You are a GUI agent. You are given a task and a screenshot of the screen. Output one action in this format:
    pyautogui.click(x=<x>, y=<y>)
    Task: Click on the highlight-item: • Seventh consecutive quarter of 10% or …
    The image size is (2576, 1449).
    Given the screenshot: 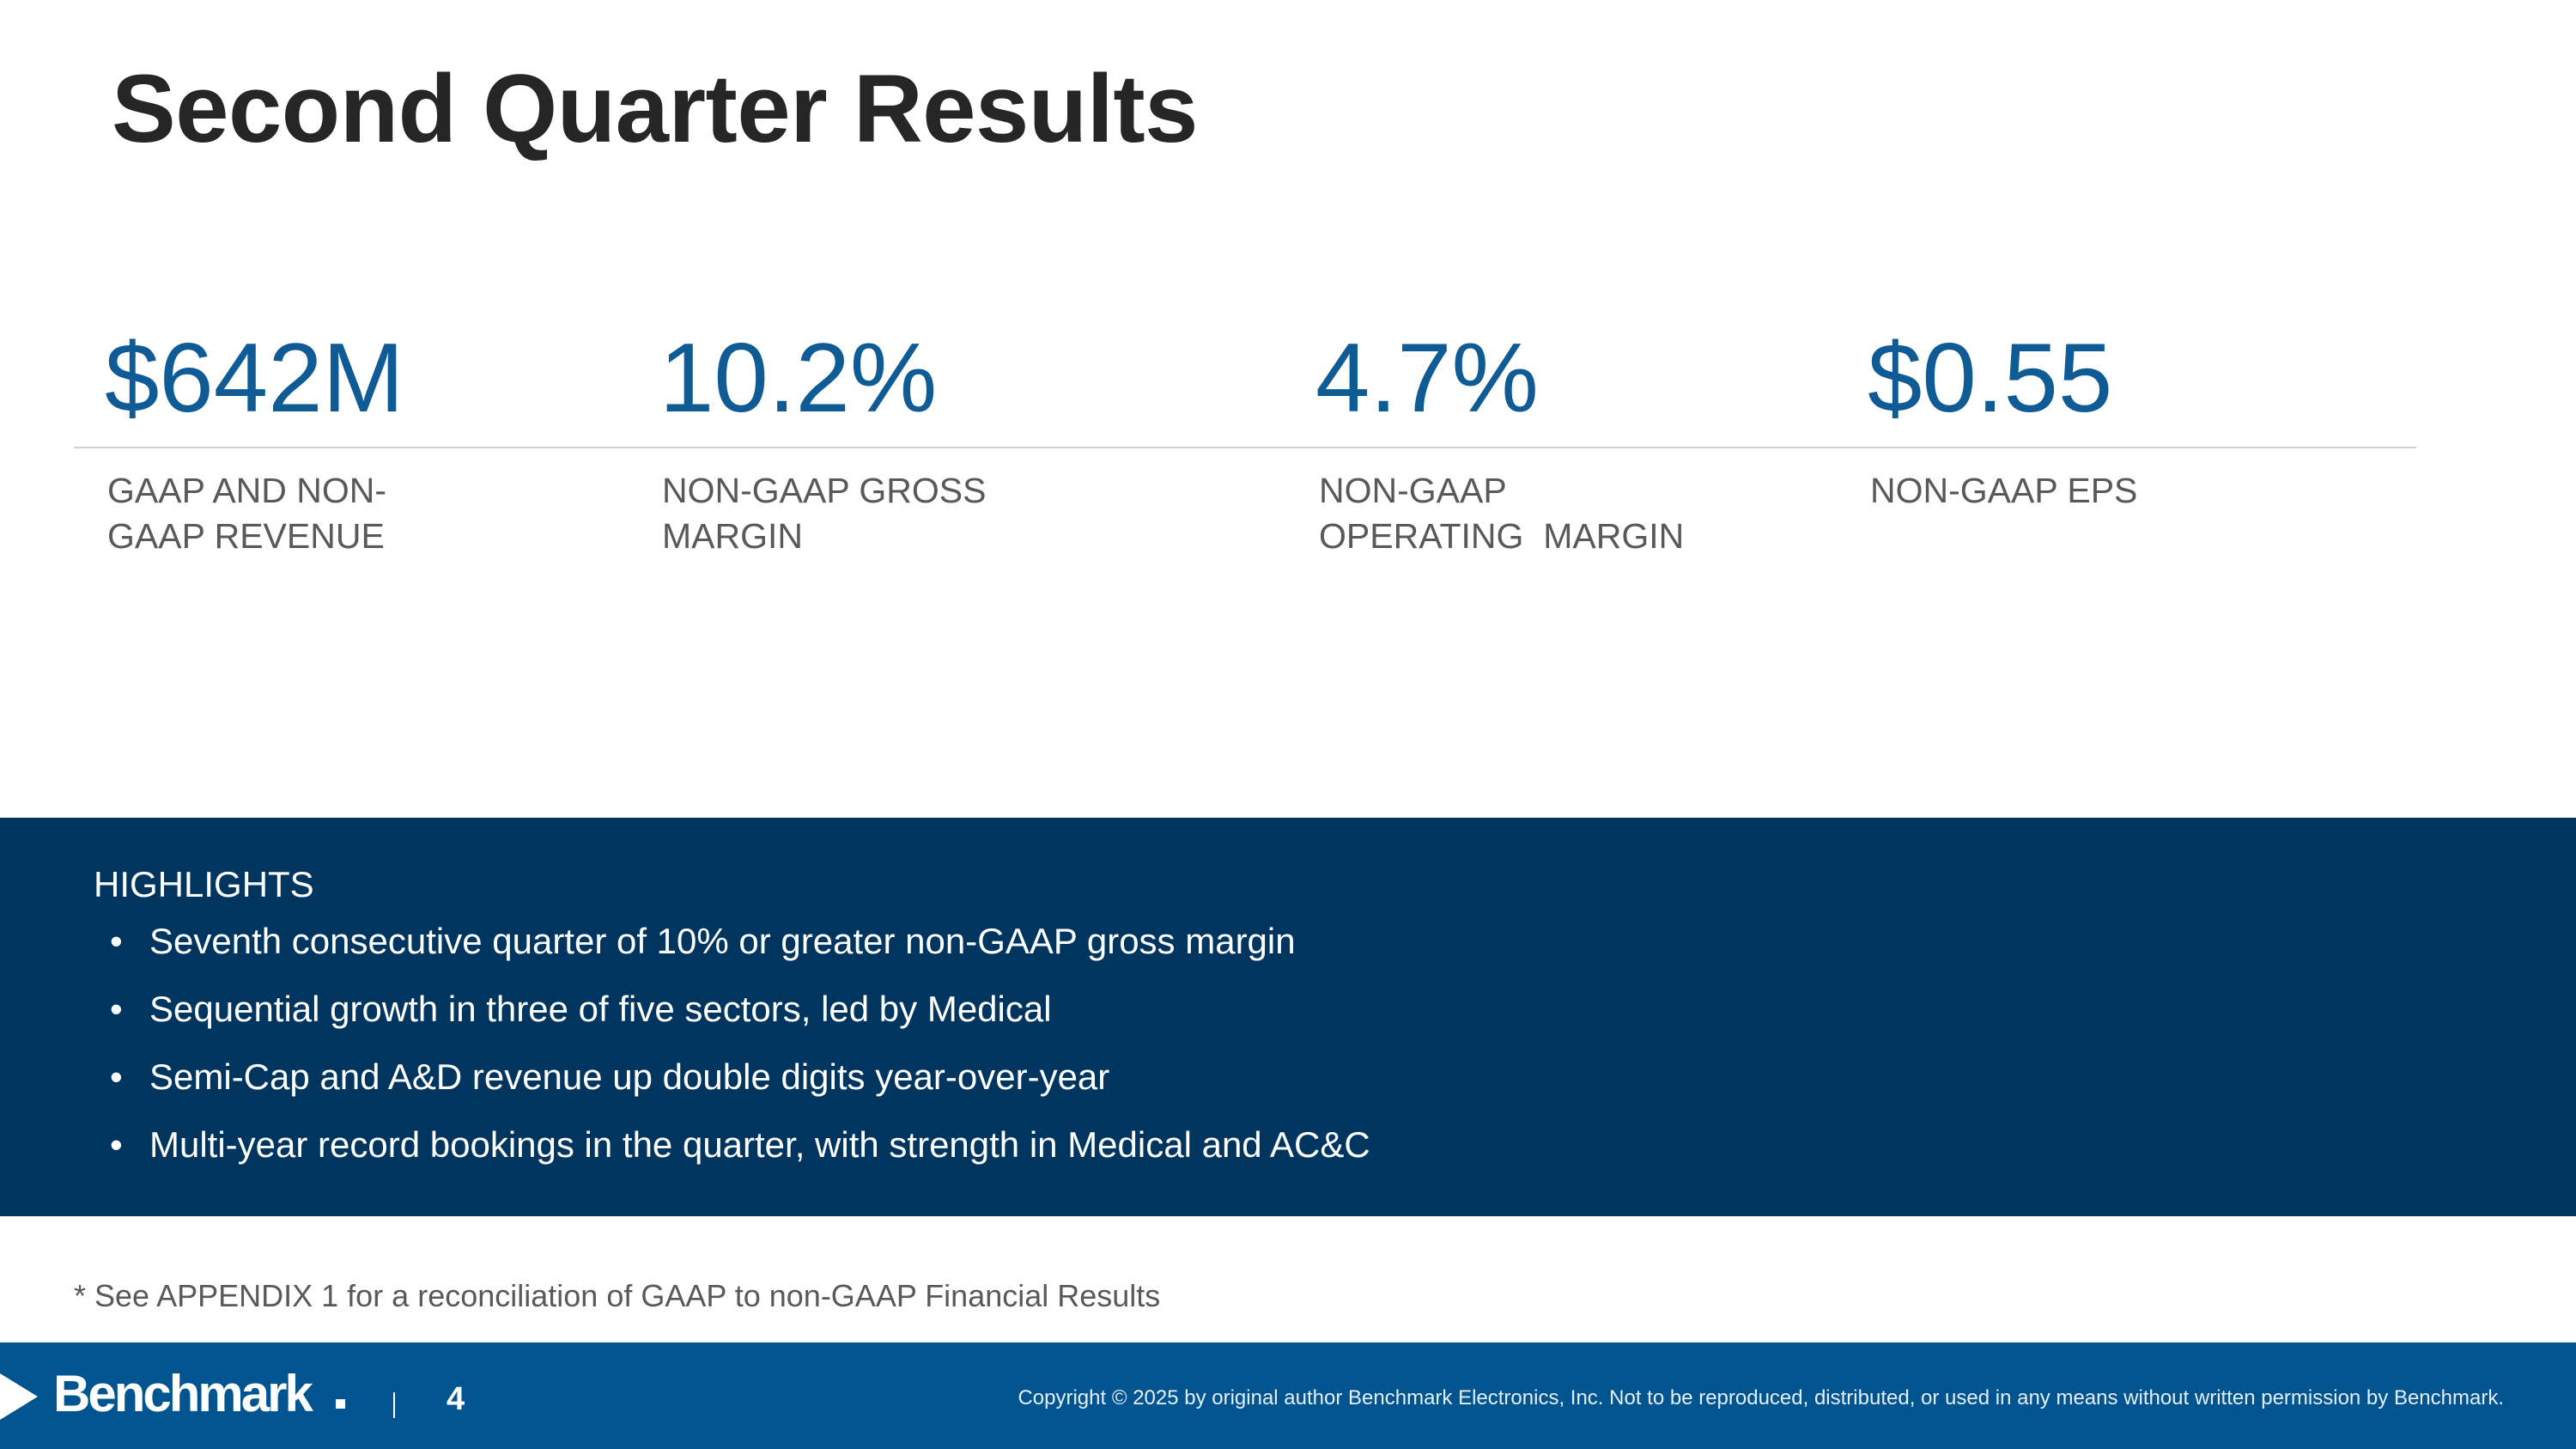 What is the action you would take?
    pyautogui.click(x=740, y=955)
    